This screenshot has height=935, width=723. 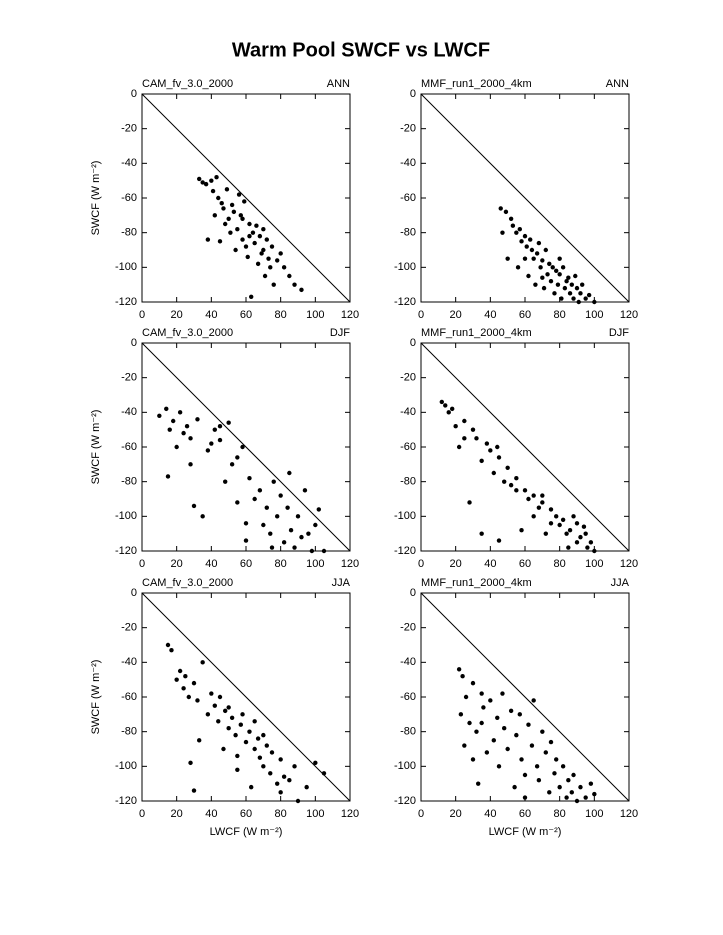 What do you see at coordinates (126, 267) in the screenshot?
I see `y-tick-label: -100` at bounding box center [126, 267].